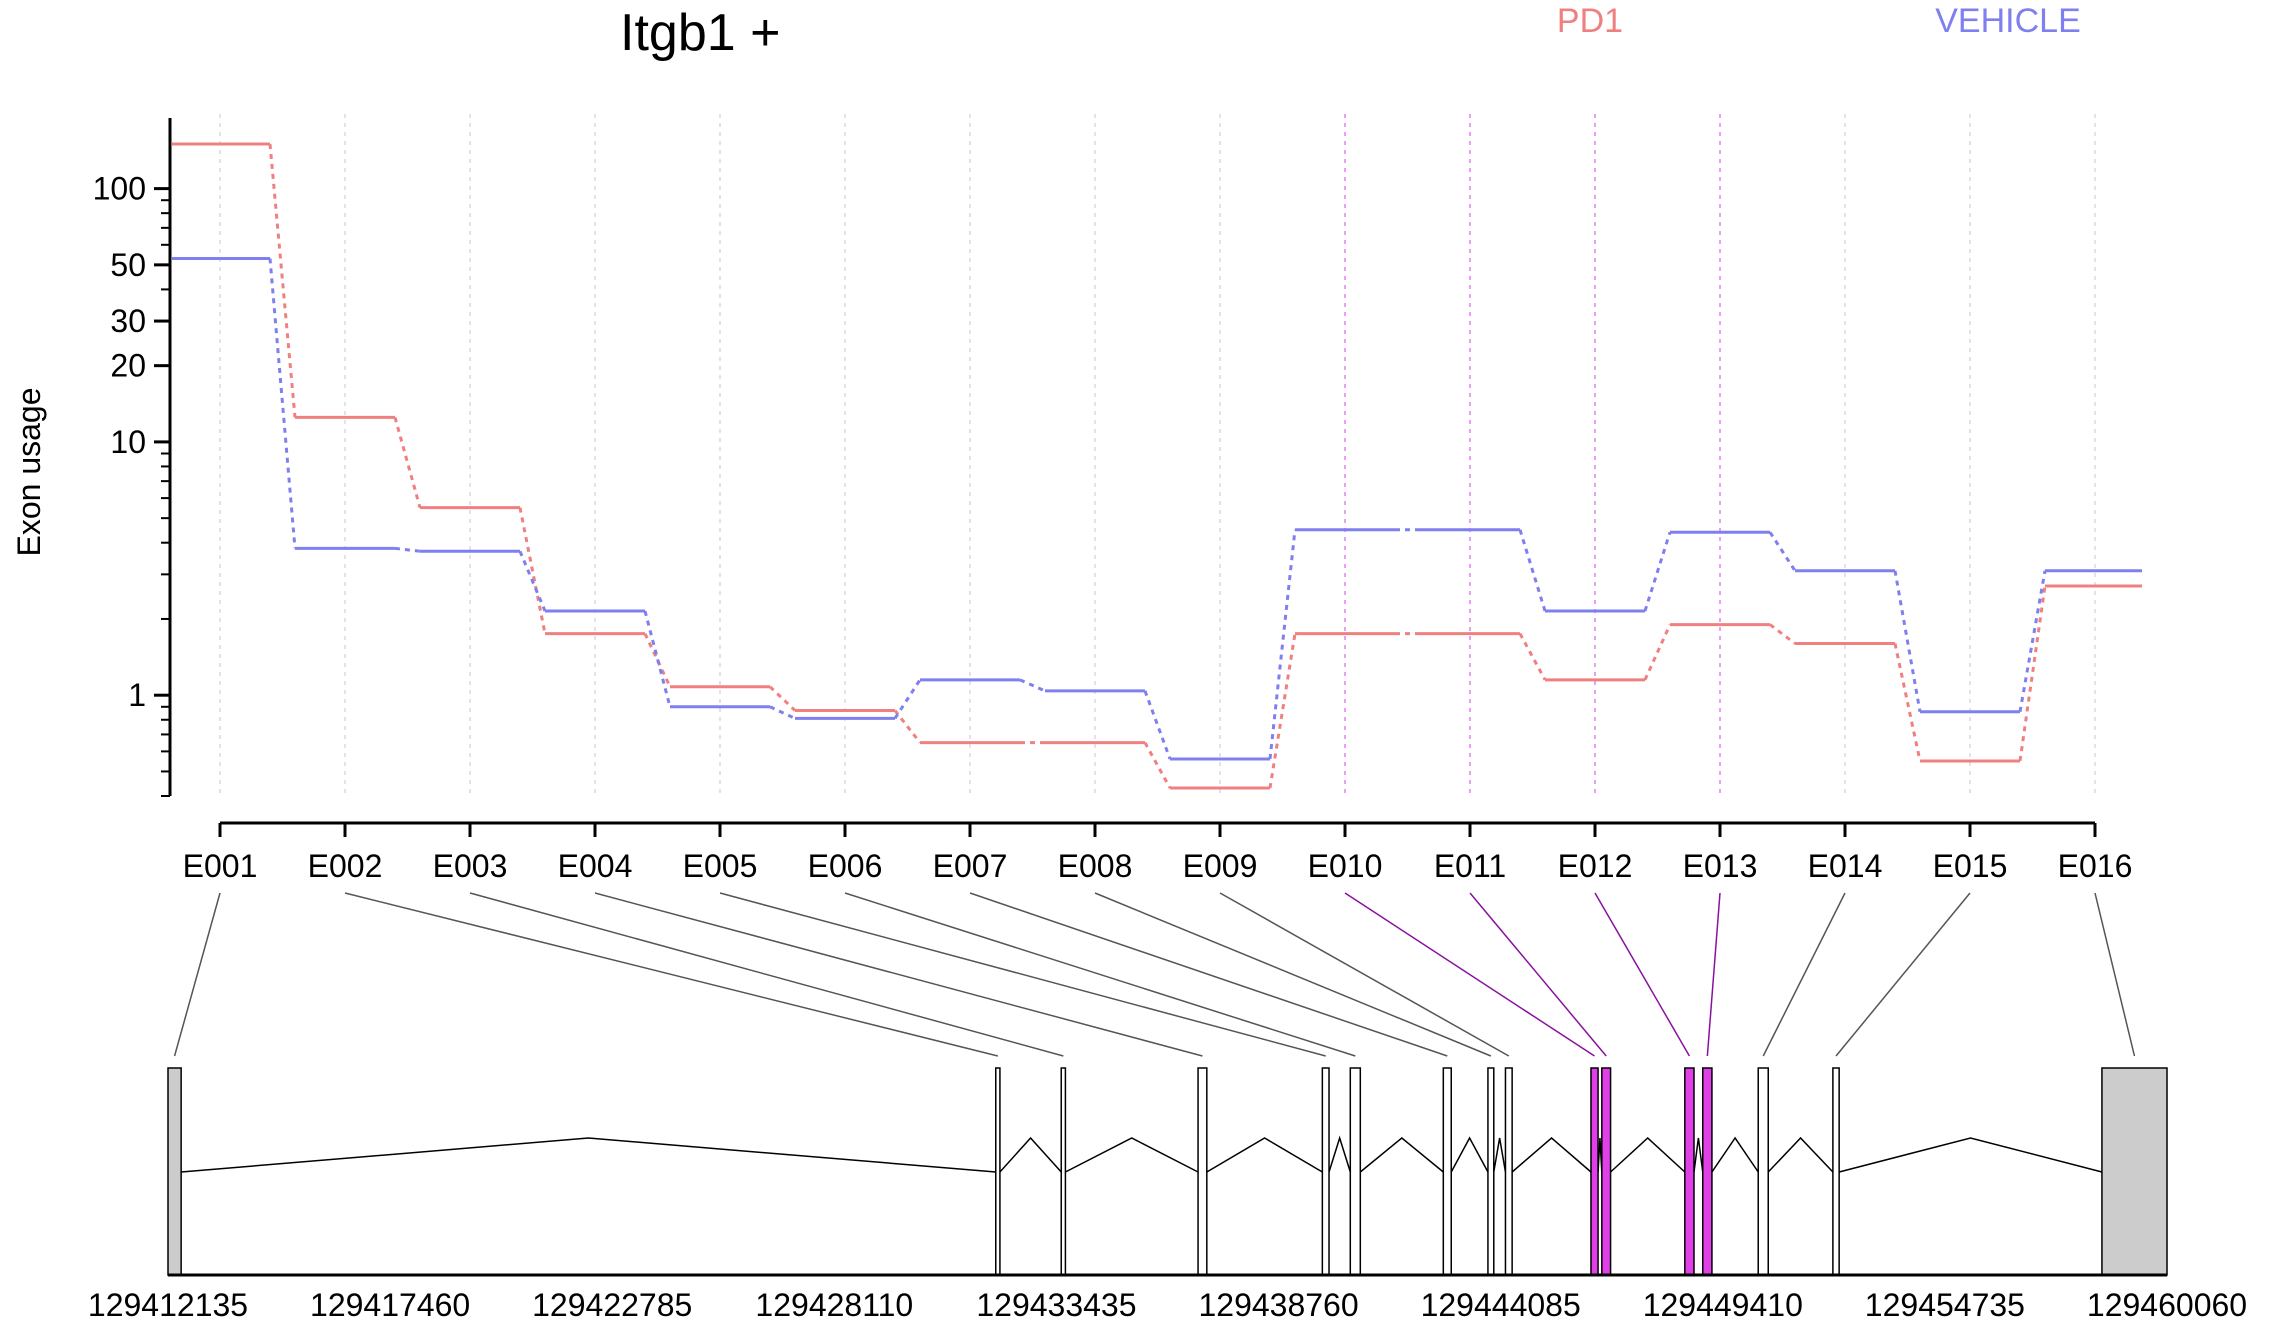 Image resolution: width=2272 pixels, height=1328 pixels. I want to click on y-tick-label: 10, so click(128, 442).